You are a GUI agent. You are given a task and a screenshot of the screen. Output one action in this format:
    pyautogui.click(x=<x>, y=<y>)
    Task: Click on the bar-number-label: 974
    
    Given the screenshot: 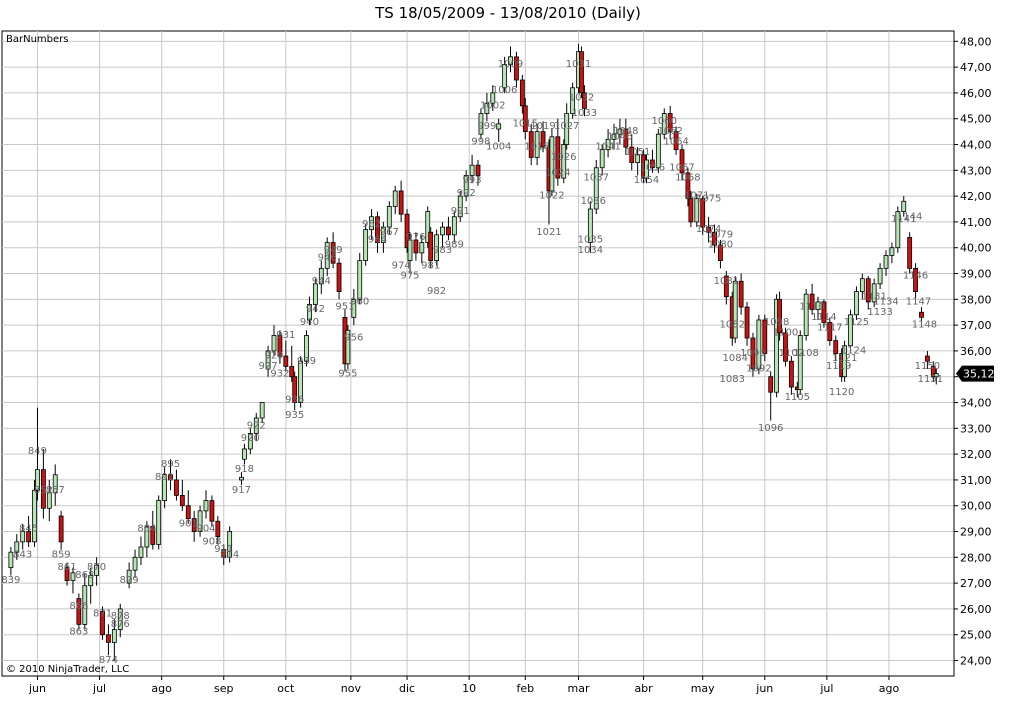 What is the action you would take?
    pyautogui.click(x=401, y=265)
    